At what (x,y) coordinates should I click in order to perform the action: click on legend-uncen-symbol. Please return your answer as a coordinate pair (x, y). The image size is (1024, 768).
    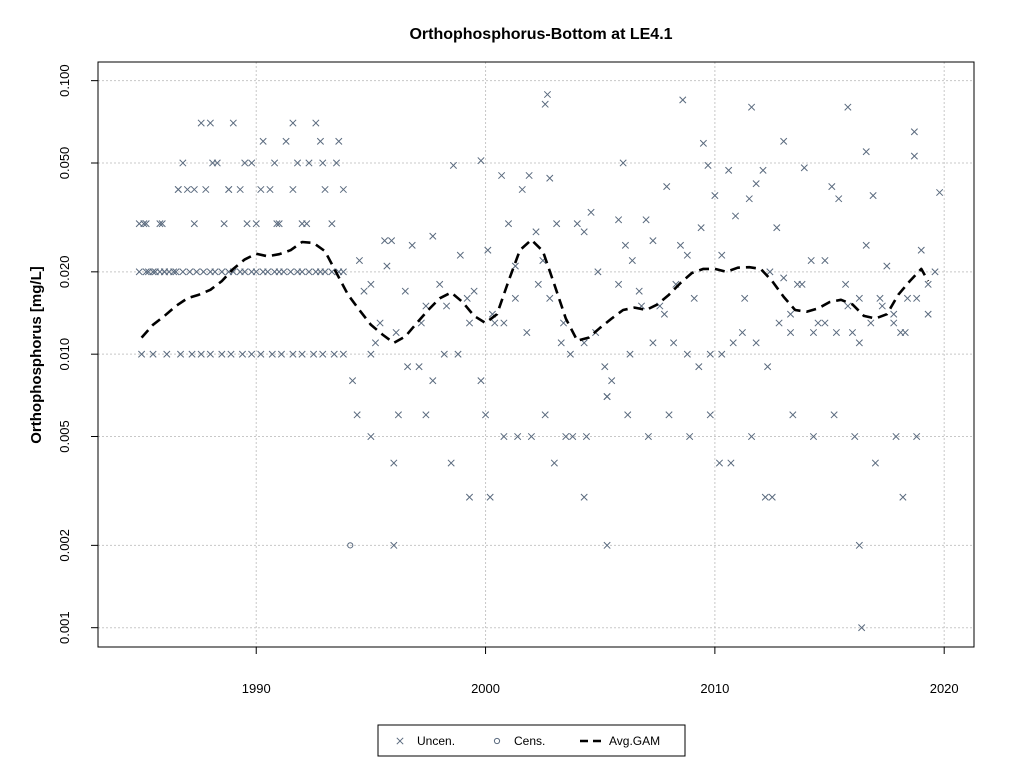
    Looking at the image, I should click on (400, 741).